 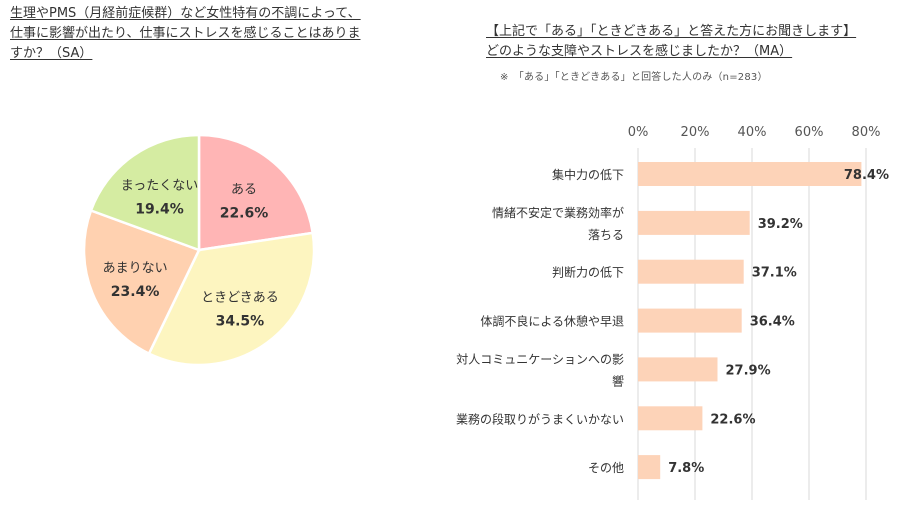 What do you see at coordinates (185, 13) in the screenshot?
I see `left-question-line1: 生理やPMS（月経前症候群）など女性特有の不調によって、` at bounding box center [185, 13].